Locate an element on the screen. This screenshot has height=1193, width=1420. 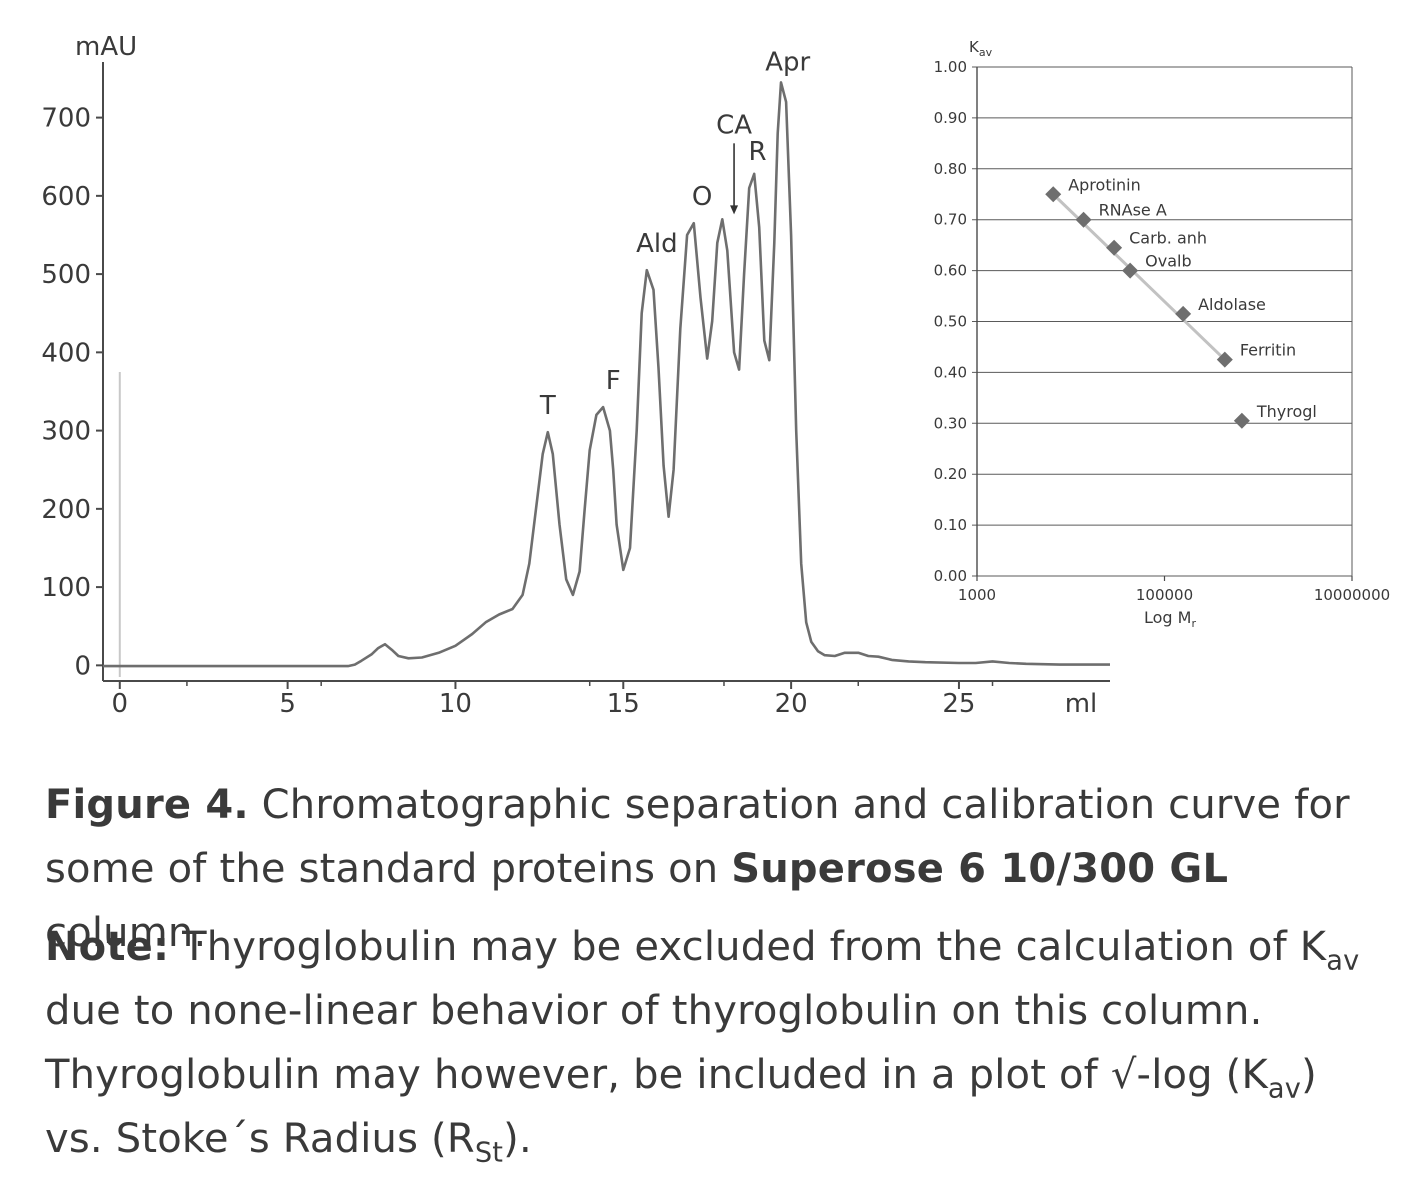
inset-y-tick-label: 0.30 is located at coordinates (950, 423).